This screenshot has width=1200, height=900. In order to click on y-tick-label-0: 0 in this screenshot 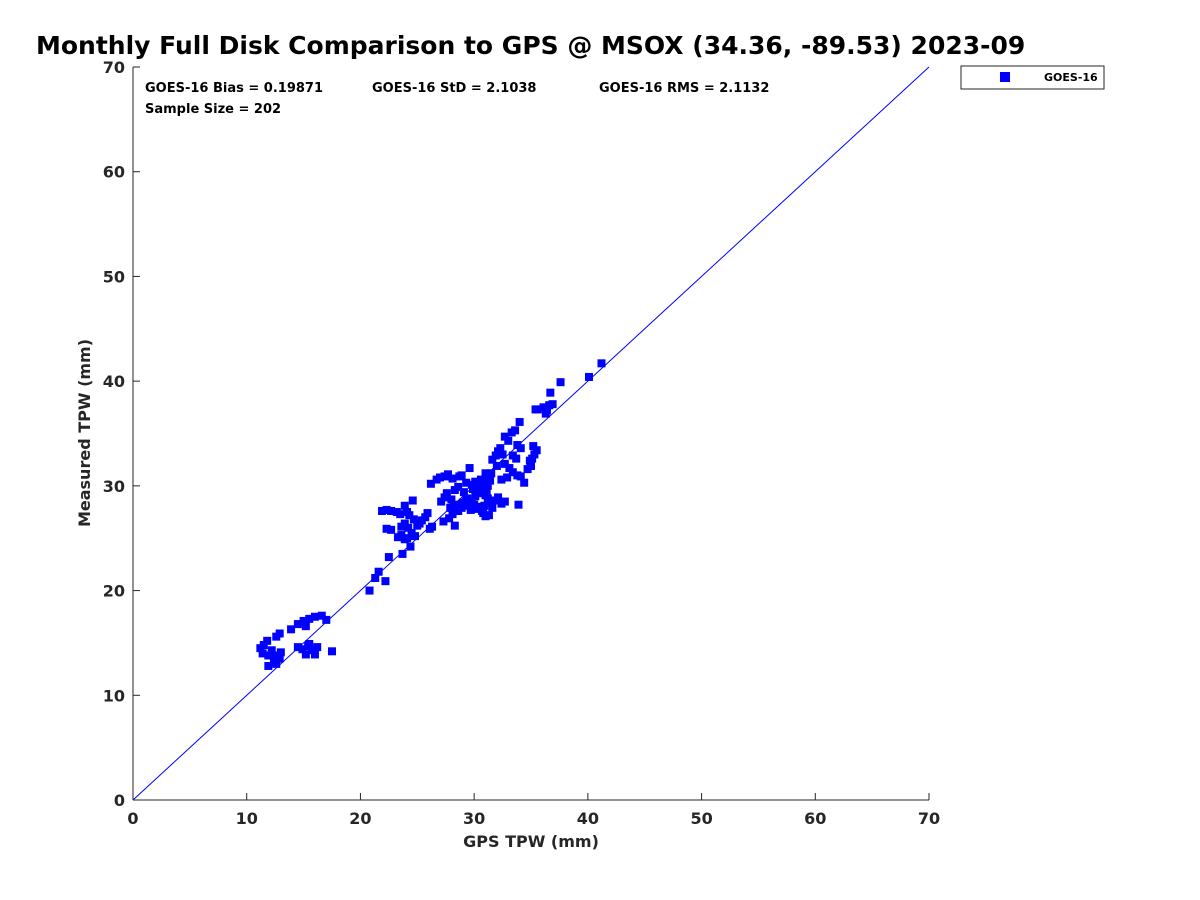, I will do `click(119, 800)`.